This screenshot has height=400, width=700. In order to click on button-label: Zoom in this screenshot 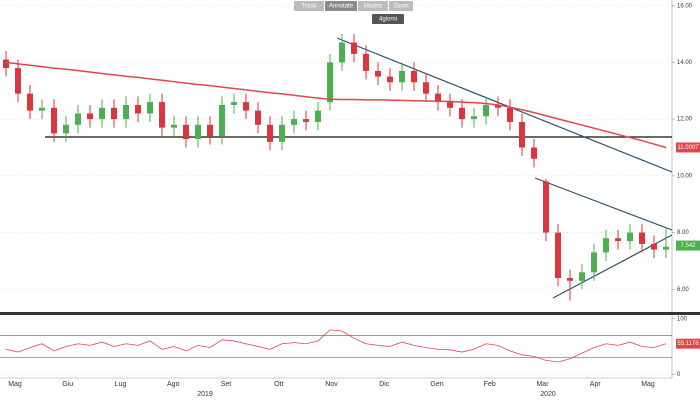, I will do `click(400, 7)`.